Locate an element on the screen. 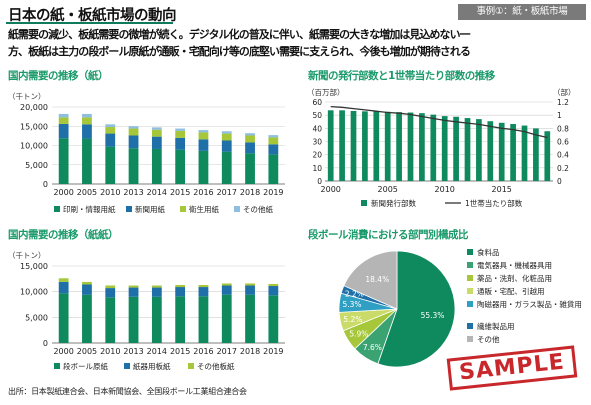 This screenshot has width=591, height=405. x-tick-label: 2016 is located at coordinates (203, 351).